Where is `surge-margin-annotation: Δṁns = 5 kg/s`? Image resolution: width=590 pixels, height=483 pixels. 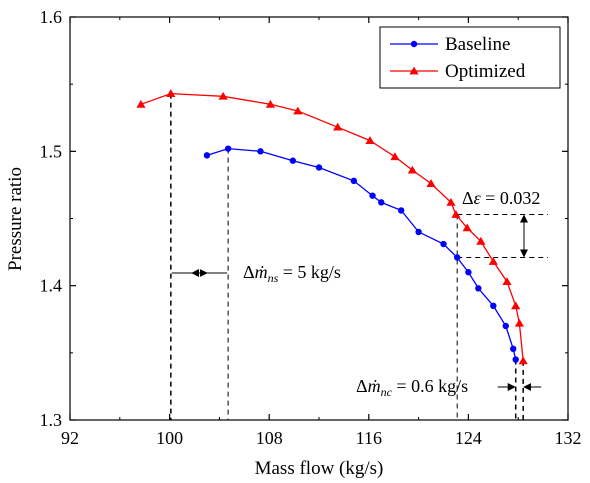 surge-margin-annotation: Δṁns = 5 kg/s is located at coordinates (292, 273).